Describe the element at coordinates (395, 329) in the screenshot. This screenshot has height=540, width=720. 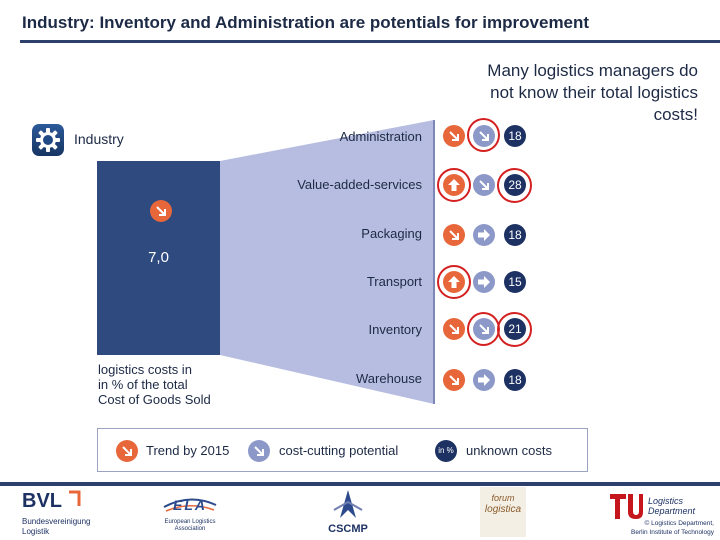
I see `category-inventory: Inventory` at that location.